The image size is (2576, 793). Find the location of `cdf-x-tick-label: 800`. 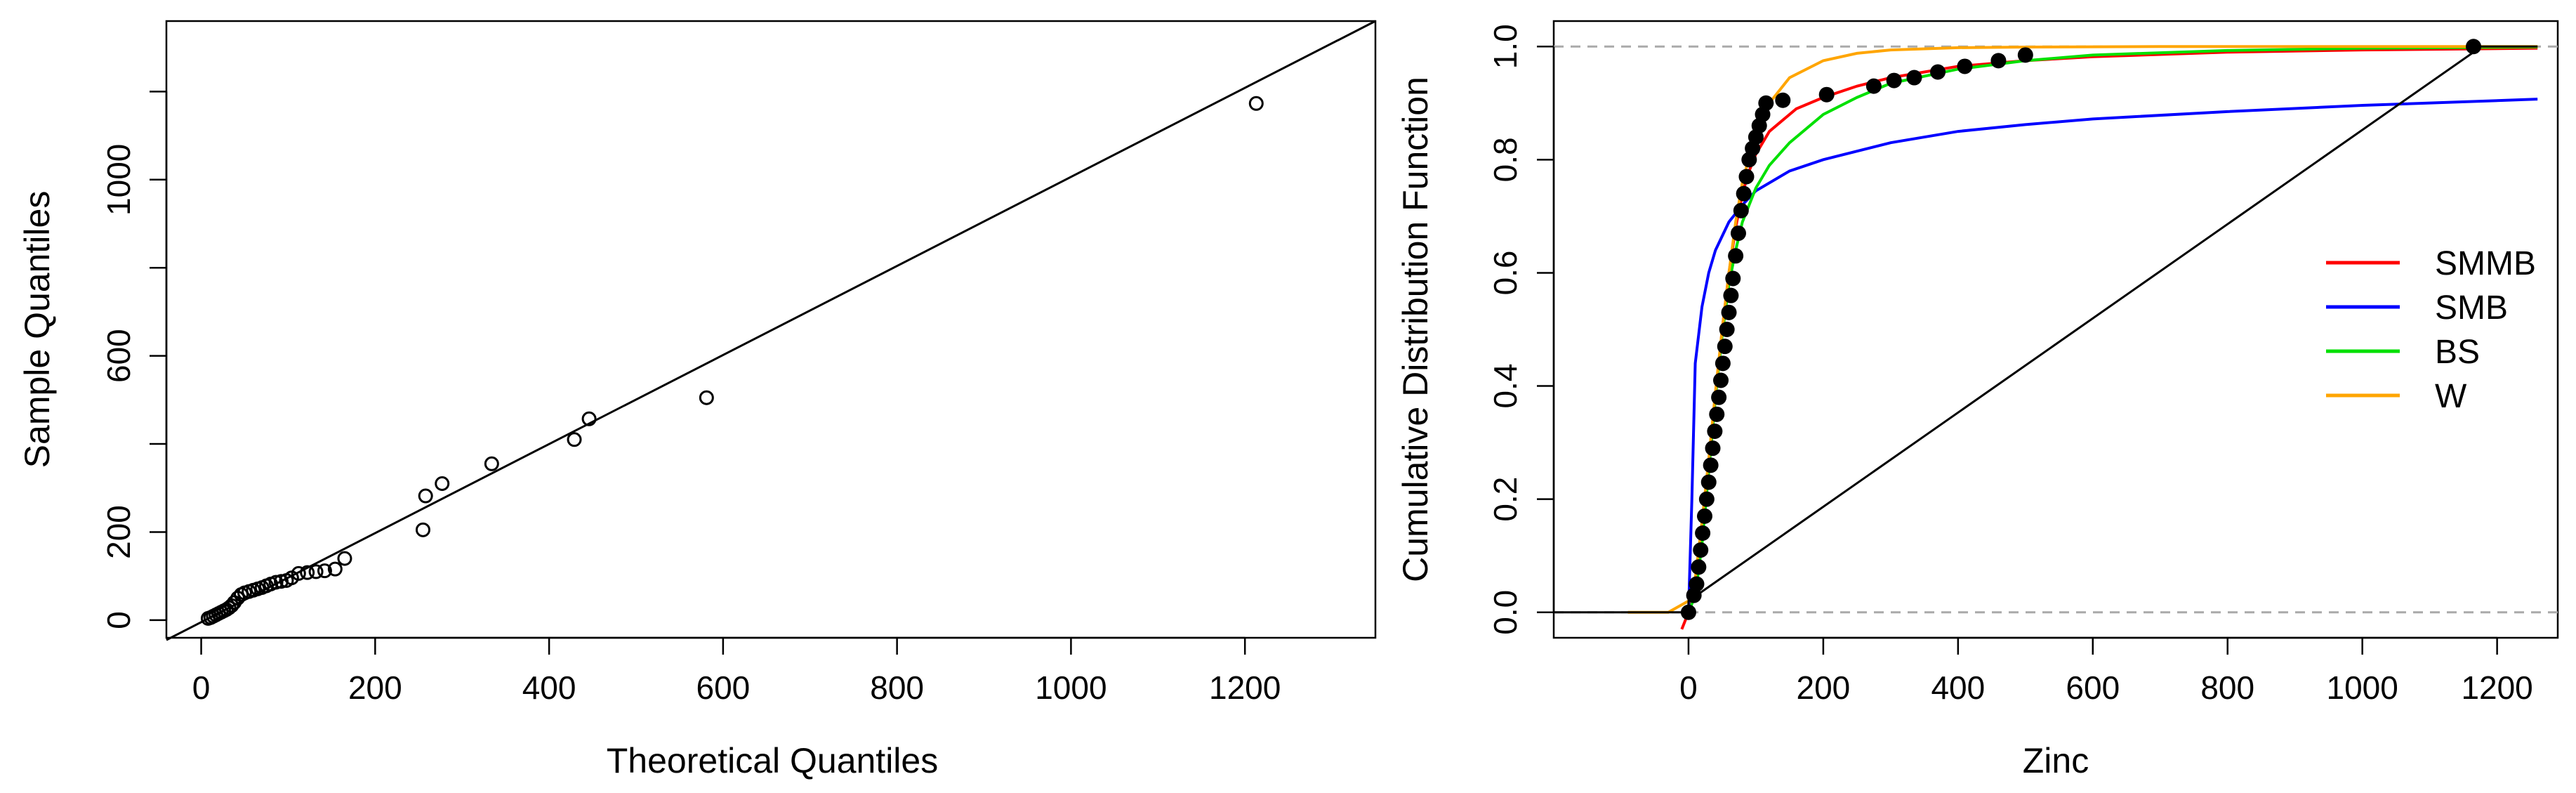

cdf-x-tick-label: 800 is located at coordinates (2227, 687).